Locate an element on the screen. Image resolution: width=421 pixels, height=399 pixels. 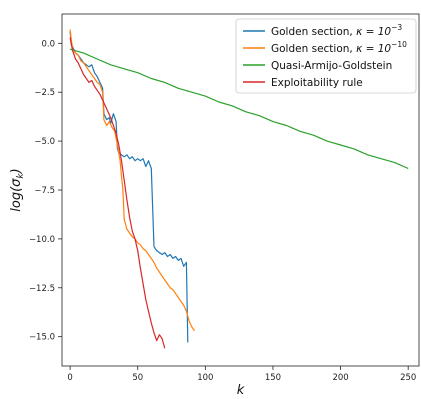
x-tick-label: 200 is located at coordinates (340, 378).